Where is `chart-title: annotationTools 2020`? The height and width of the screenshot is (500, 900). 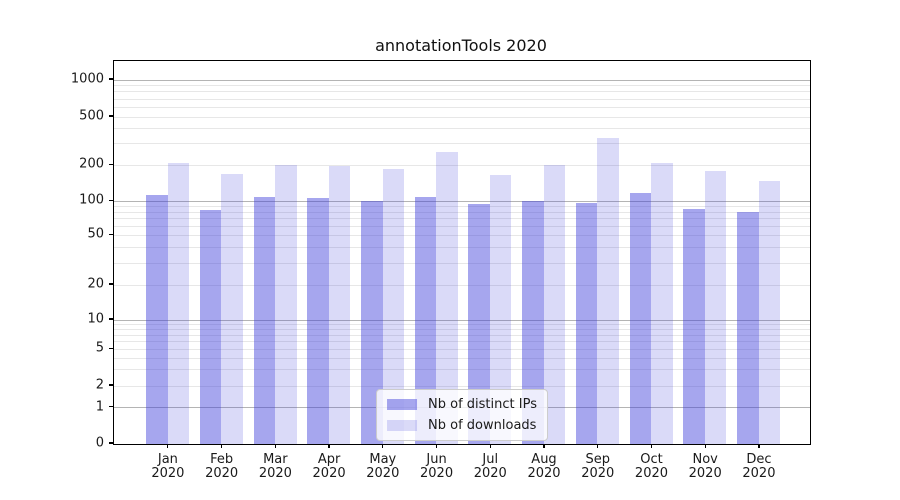
chart-title: annotationTools 2020 is located at coordinates (461, 45).